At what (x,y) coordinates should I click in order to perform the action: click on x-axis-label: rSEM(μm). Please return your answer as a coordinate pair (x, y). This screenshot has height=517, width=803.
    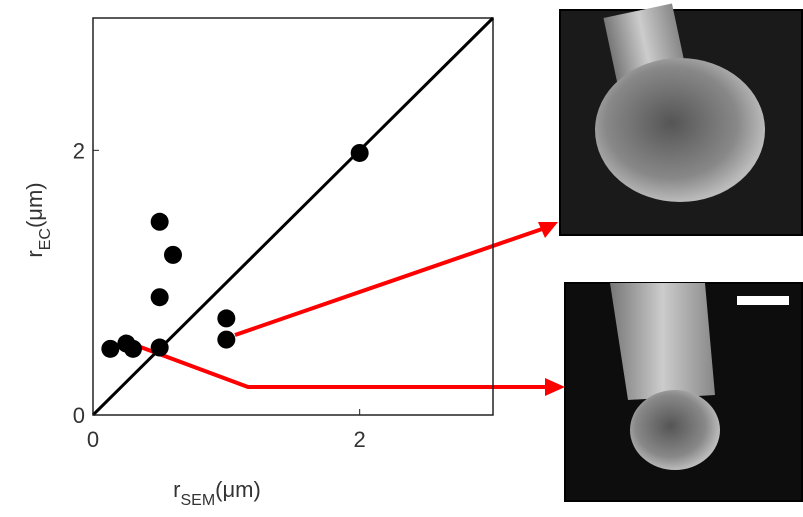
    Looking at the image, I should click on (217, 493).